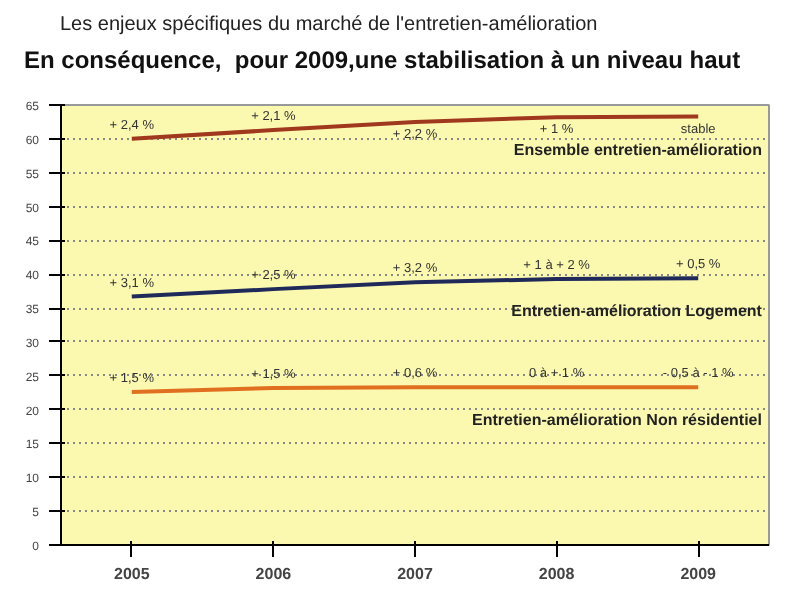 This screenshot has height=600, width=800. I want to click on series-label: Ensemble entretien-amélioration, so click(638, 149).